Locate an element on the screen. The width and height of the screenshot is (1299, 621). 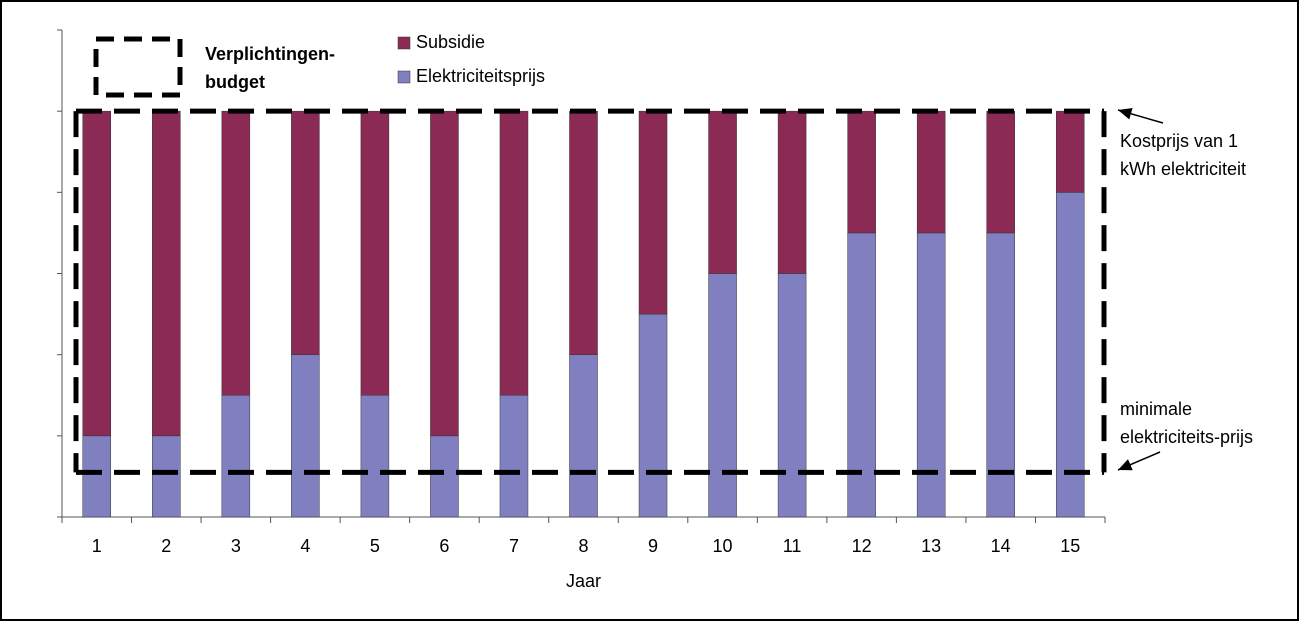
x-axis-title: Jaar is located at coordinates (583, 581).